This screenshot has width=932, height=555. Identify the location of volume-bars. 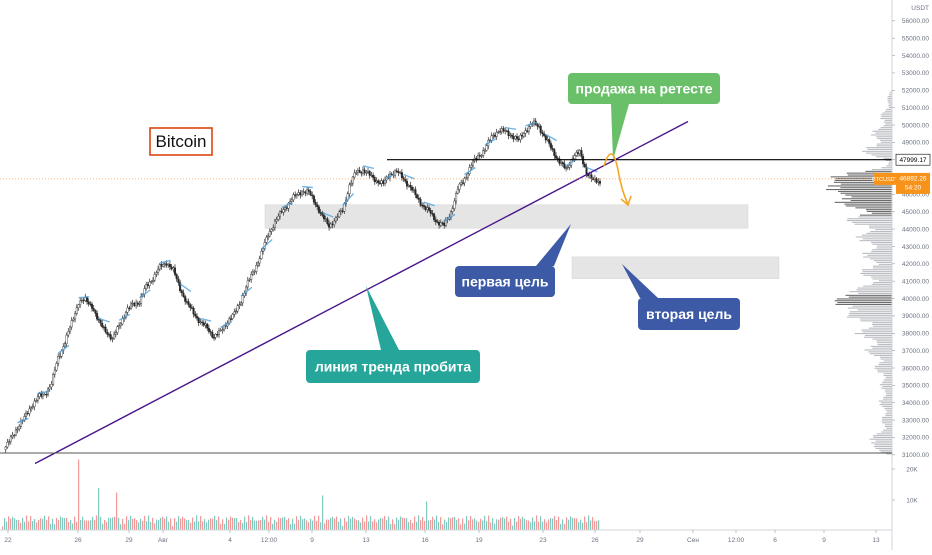
(301, 494).